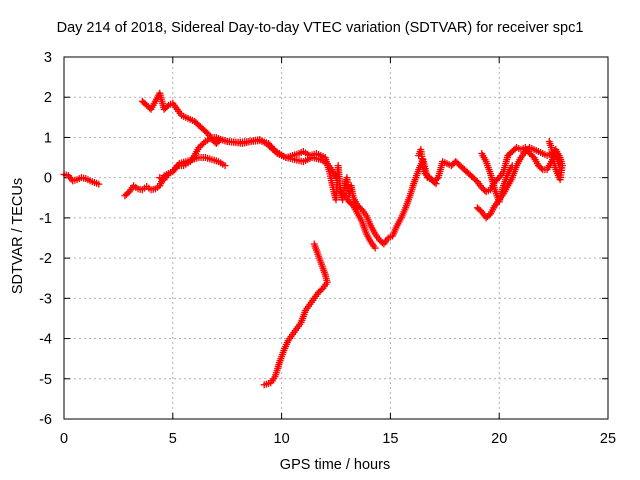 This screenshot has width=640, height=480. I want to click on y-tick-label: 0, so click(48, 179).